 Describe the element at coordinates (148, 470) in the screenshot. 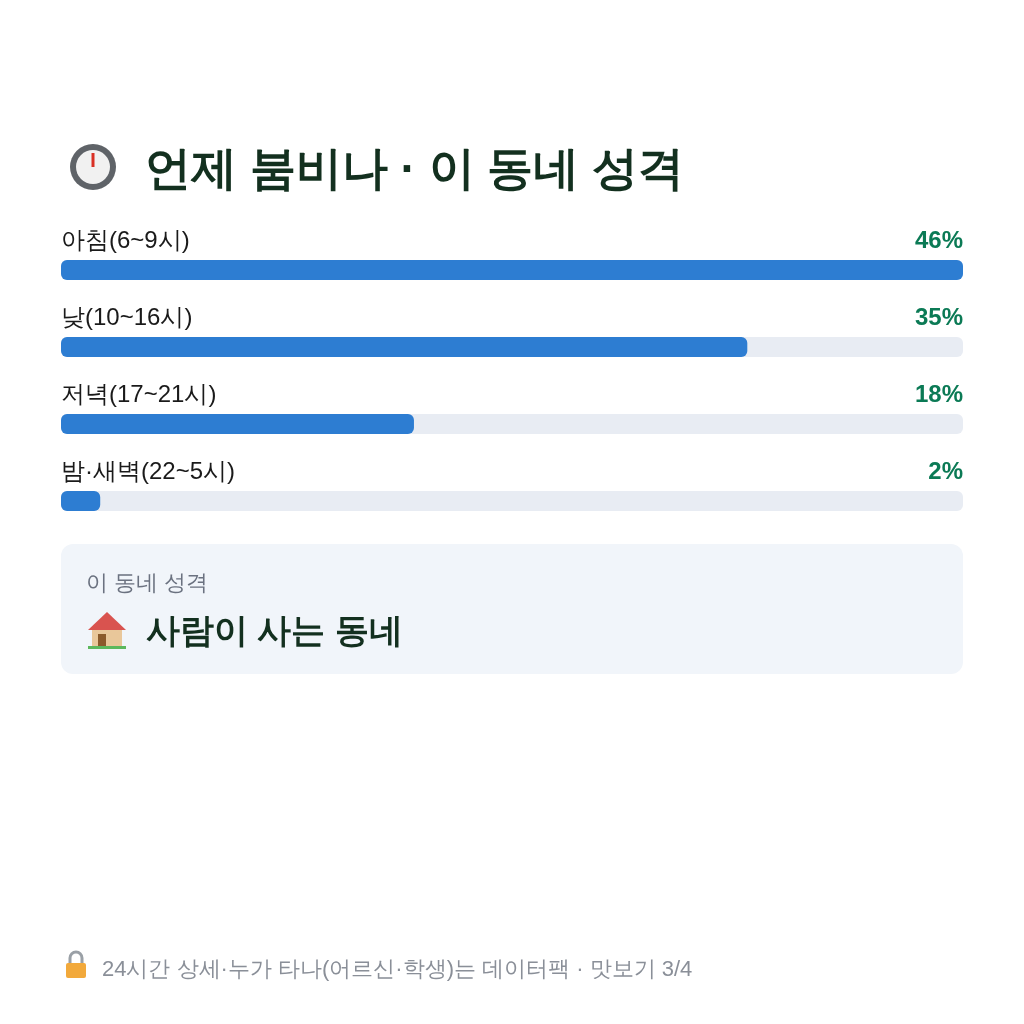

I see `y-tick-label: 밤·새벽(22~5시)` at that location.